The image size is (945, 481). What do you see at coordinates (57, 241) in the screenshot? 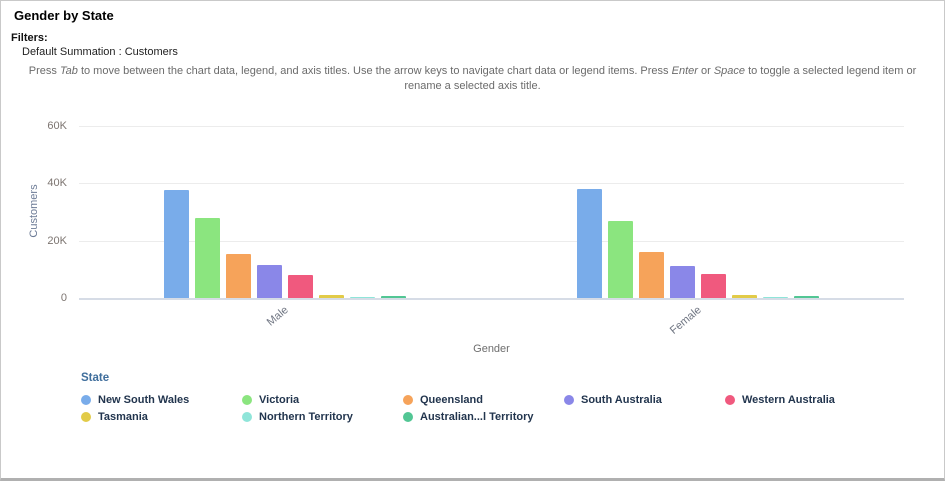
I see `y-tick-label: 20K` at bounding box center [57, 241].